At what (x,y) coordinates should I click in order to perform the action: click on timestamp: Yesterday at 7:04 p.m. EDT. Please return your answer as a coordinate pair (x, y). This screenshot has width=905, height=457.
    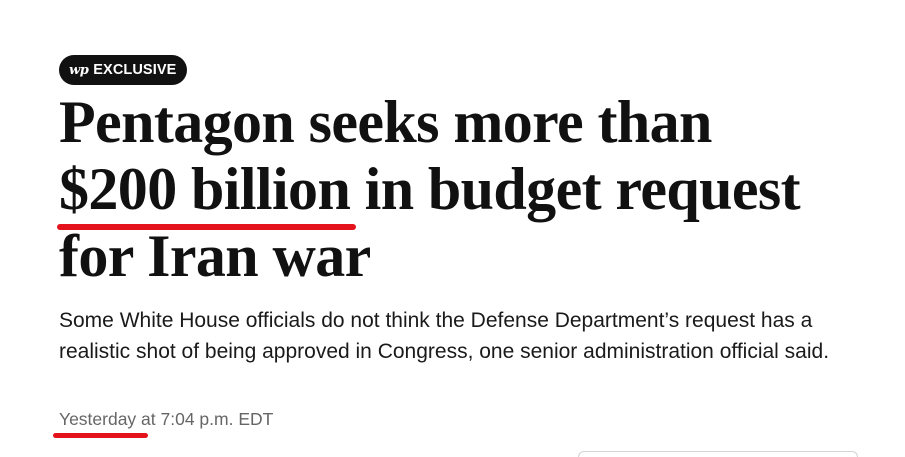
    Looking at the image, I should click on (163, 422).